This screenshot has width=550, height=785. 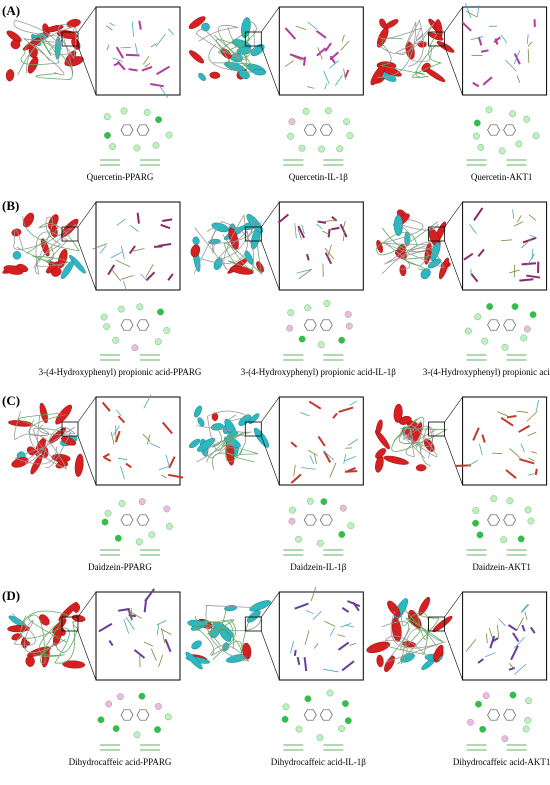 I want to click on caption: 3-(4-Hydroxyphenyl) propionic acid-AKT1, so click(x=486, y=372).